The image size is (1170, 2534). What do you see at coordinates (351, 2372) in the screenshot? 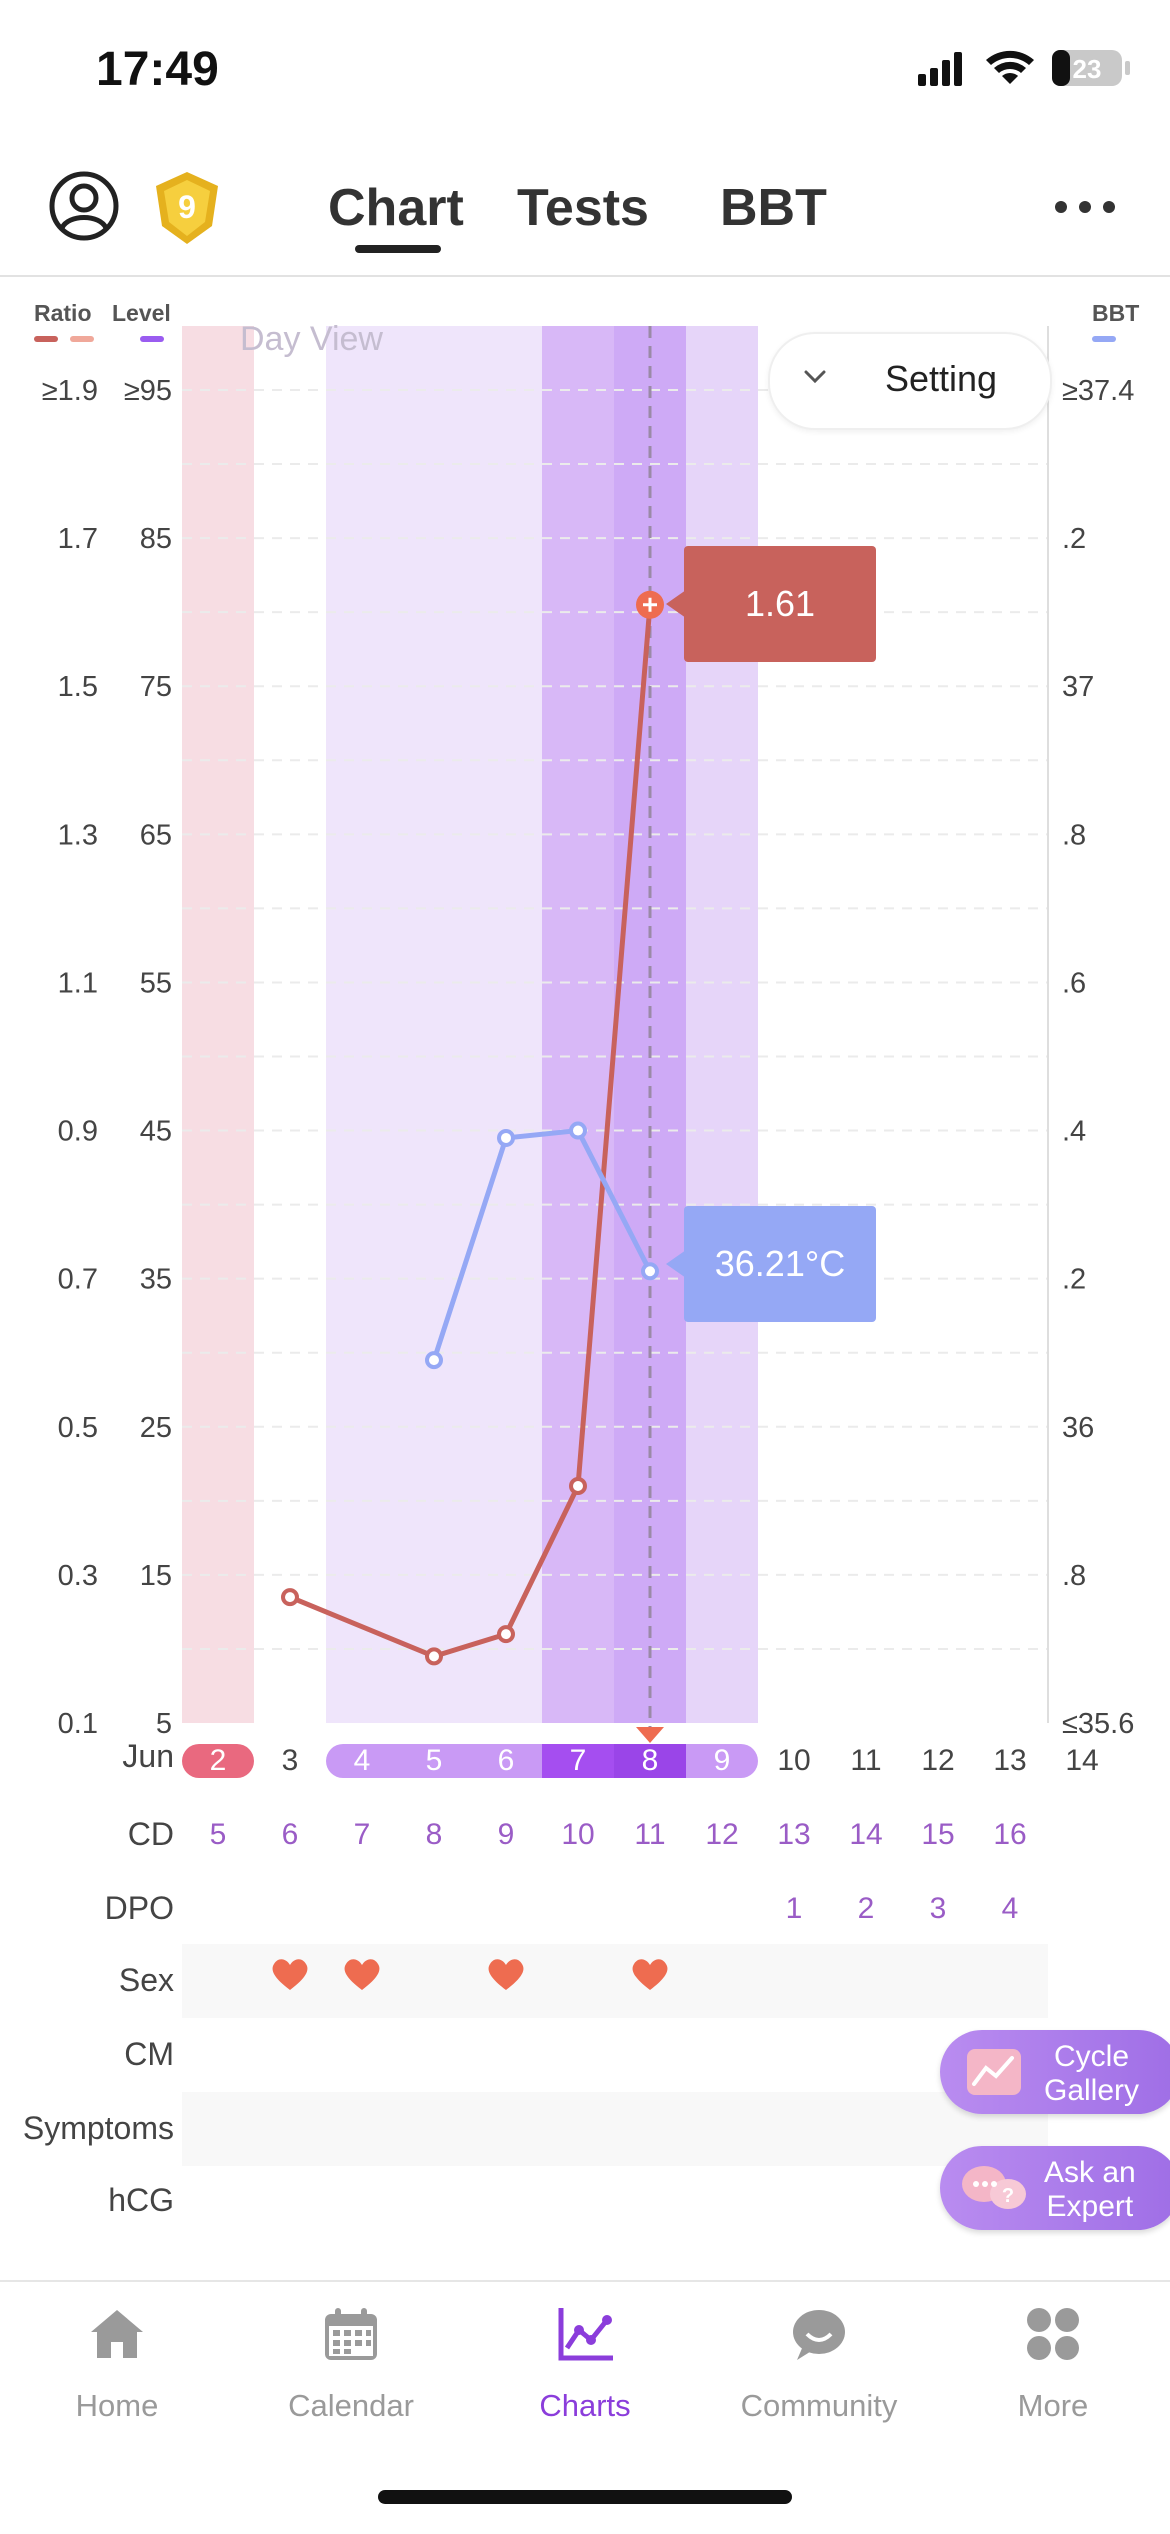
I see `nav-calendar: Calendar` at bounding box center [351, 2372].